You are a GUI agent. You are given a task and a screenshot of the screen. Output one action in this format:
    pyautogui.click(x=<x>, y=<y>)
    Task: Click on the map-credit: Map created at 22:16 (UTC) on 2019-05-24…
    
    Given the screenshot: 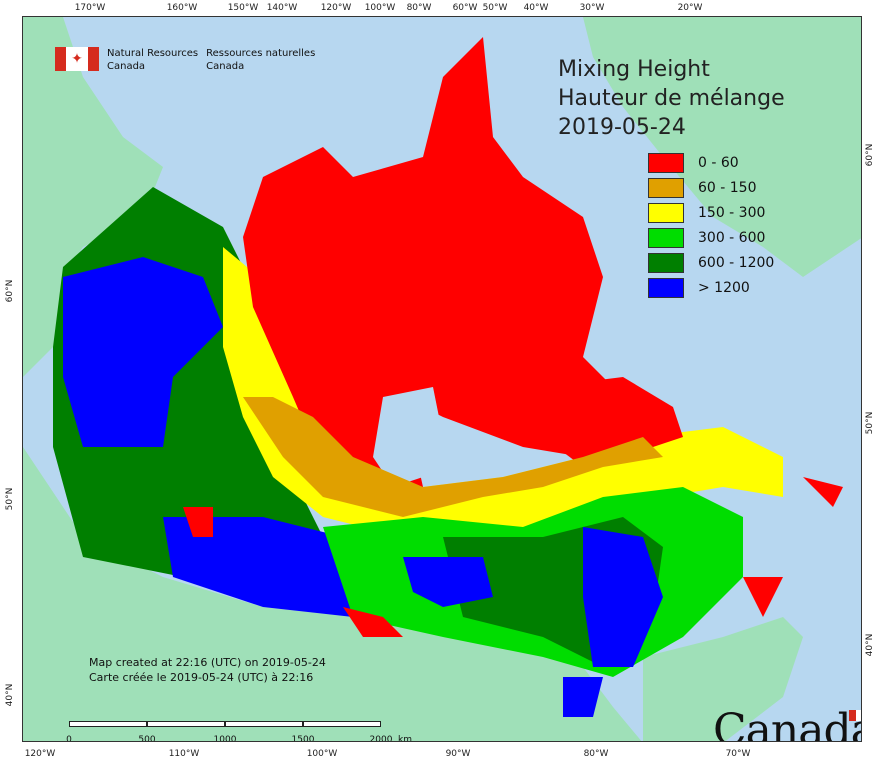 What is the action you would take?
    pyautogui.click(x=207, y=670)
    